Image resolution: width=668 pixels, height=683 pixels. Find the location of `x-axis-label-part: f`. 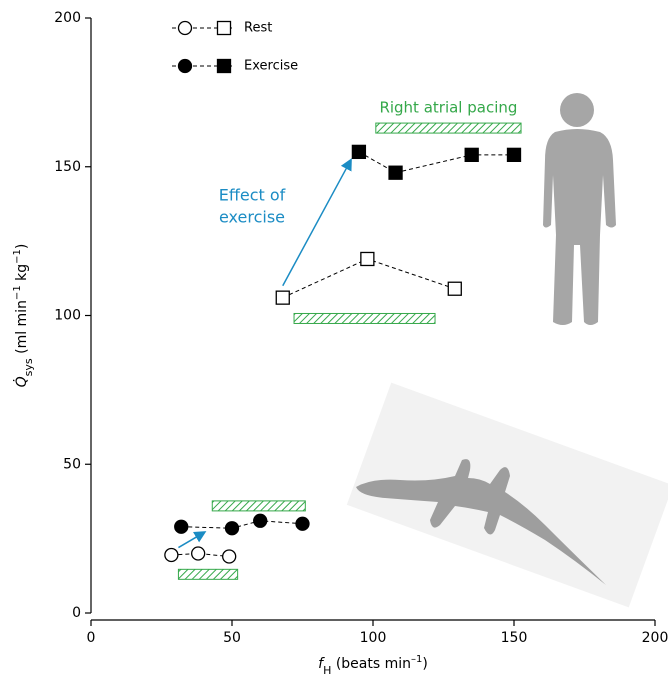

x-axis-label-part: f is located at coordinates (321, 664).